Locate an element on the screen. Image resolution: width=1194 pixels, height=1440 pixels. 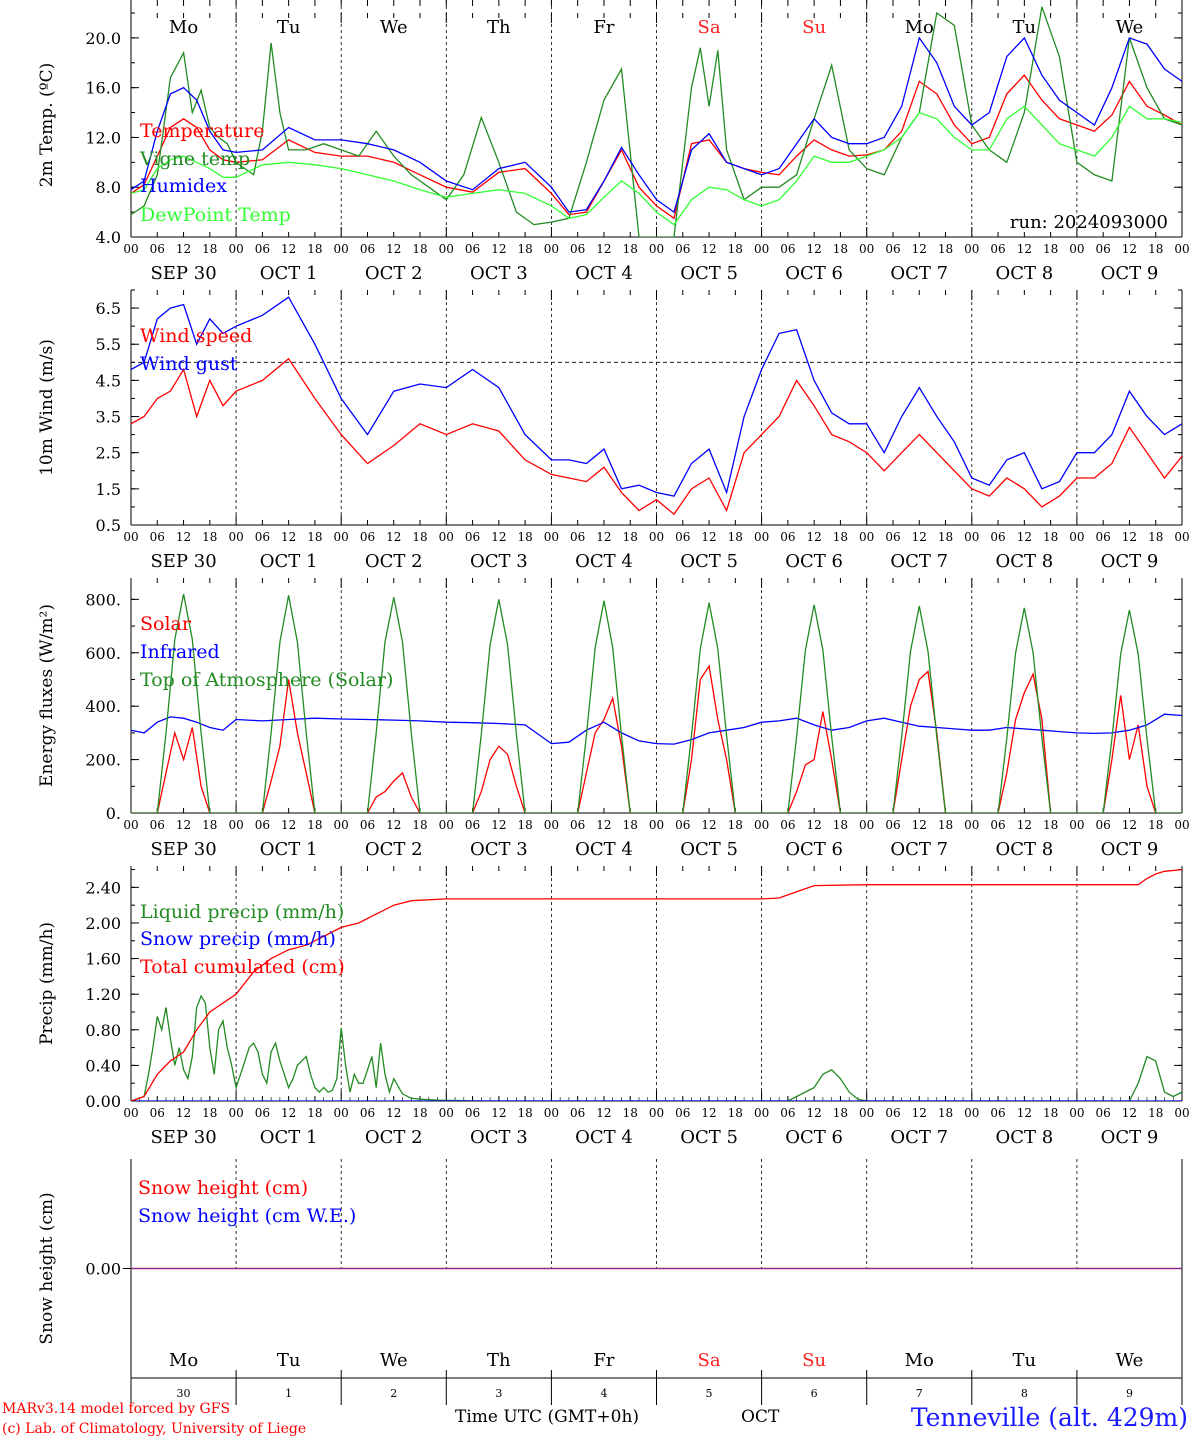
legend-entry: DewPoint Temp is located at coordinates (215, 215).